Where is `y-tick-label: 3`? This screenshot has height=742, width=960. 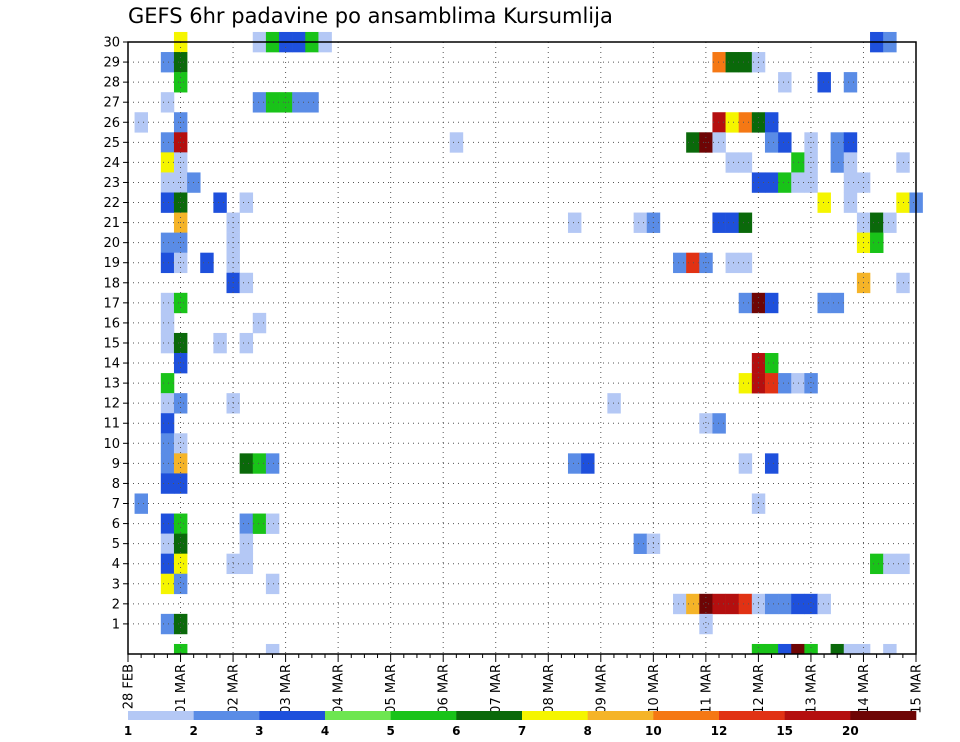 y-tick-label: 3 is located at coordinates (116, 584).